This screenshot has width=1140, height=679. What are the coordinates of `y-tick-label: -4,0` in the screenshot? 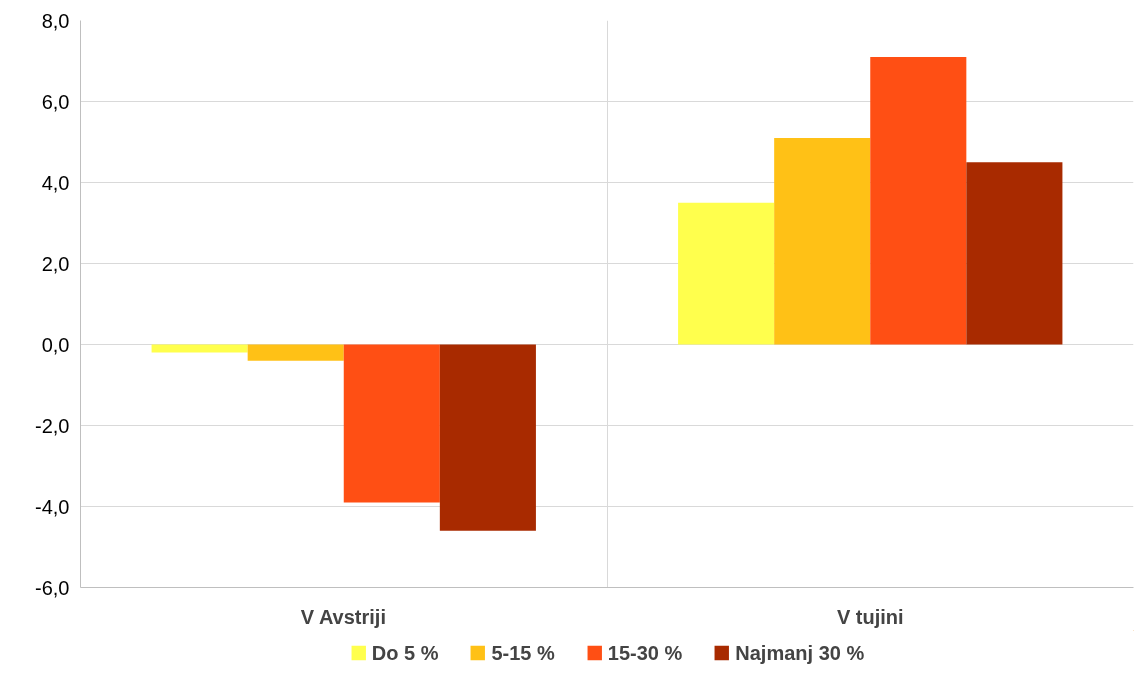 It's located at (52, 506).